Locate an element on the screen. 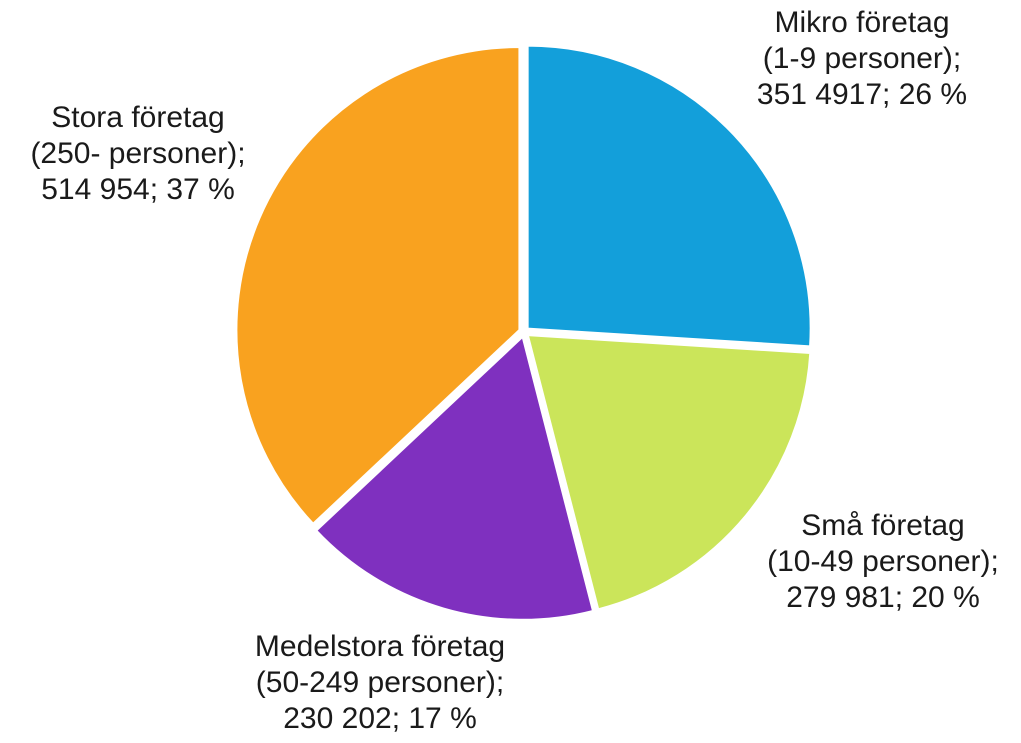  slice-value-medelstora: 230 202; 17 % is located at coordinates (380, 718).